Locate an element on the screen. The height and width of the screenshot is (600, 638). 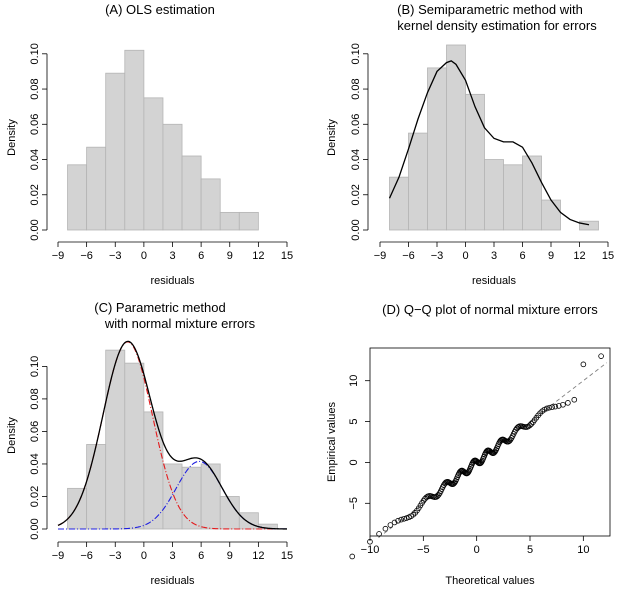
x-tick-label: −3 is located at coordinates (115, 556).